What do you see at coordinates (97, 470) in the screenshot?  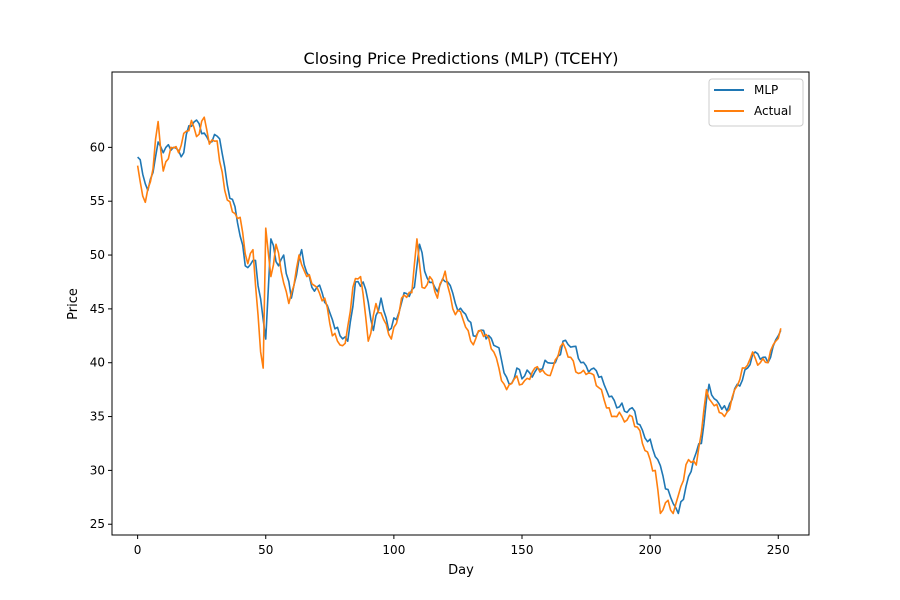 I see `y-tick-label: 30` at bounding box center [97, 470].